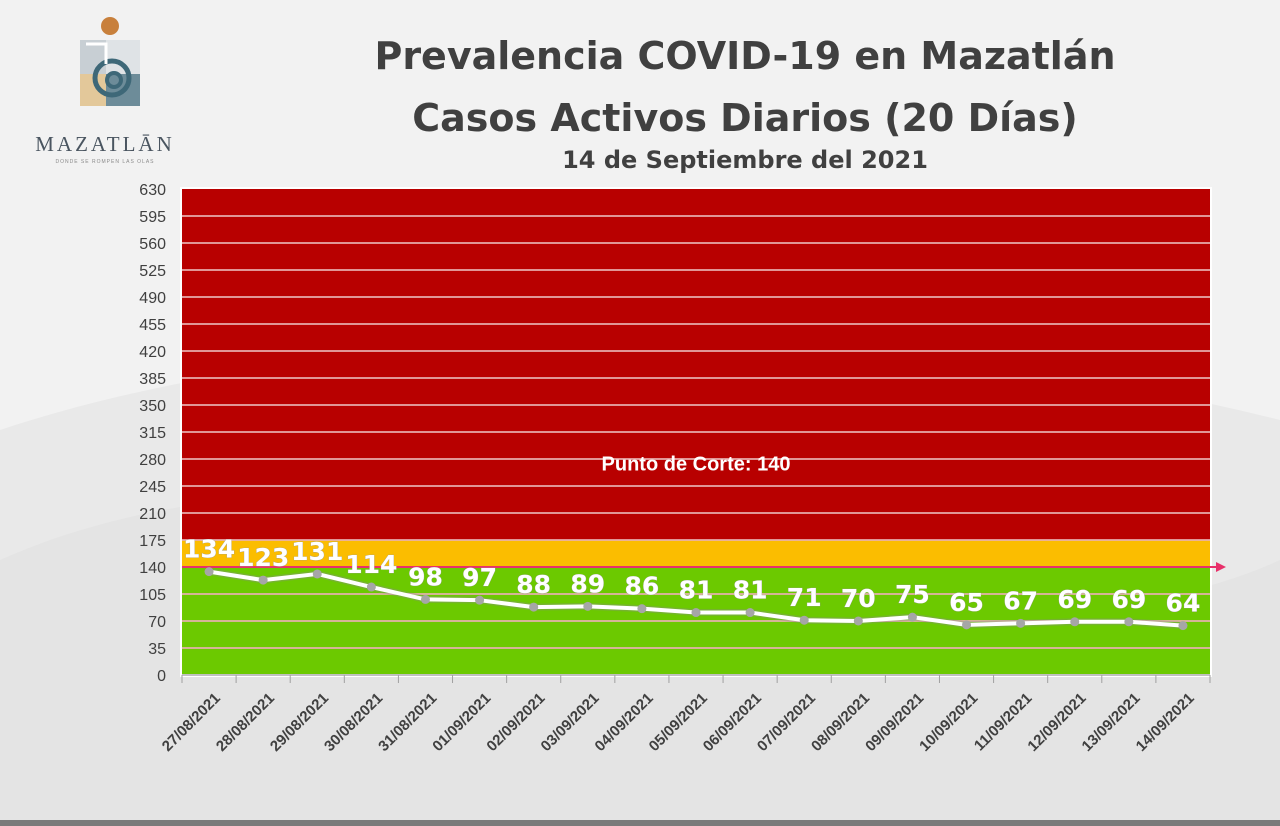 This screenshot has height=826, width=1280. Describe the element at coordinates (152, 244) in the screenshot. I see `y-tick-label: 560` at that location.